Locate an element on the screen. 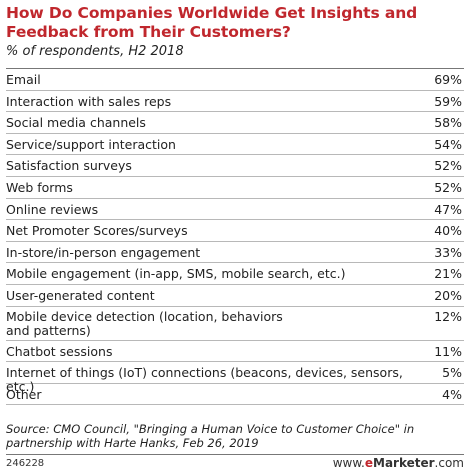 The width and height of the screenshot is (470, 474). row-label: Net Promoter Scores/surveys is located at coordinates (97, 231).